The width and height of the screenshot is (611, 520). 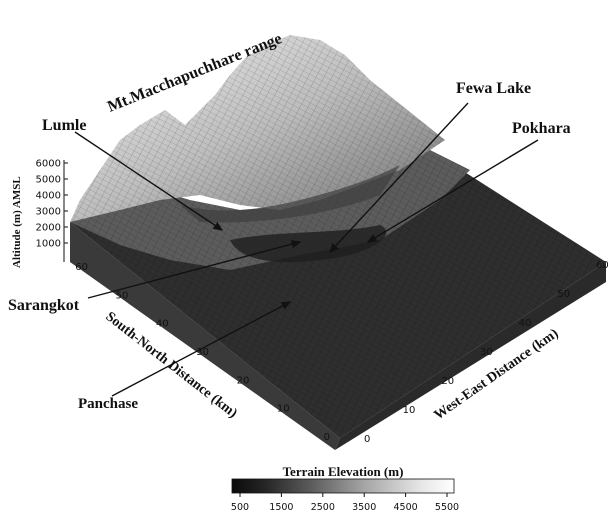 What do you see at coordinates (162, 324) in the screenshot?
I see `south-north-tick: 40` at bounding box center [162, 324].